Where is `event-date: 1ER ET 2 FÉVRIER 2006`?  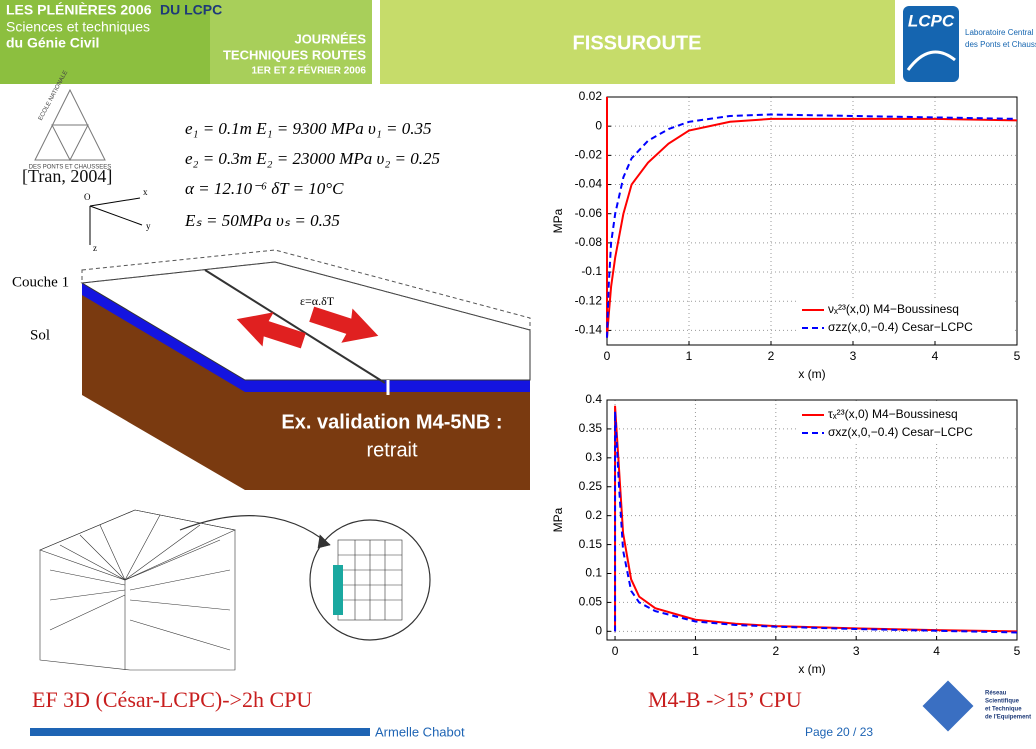
event-date: 1ER ET 2 FÉVRIER 2006 is located at coordinates (309, 70).